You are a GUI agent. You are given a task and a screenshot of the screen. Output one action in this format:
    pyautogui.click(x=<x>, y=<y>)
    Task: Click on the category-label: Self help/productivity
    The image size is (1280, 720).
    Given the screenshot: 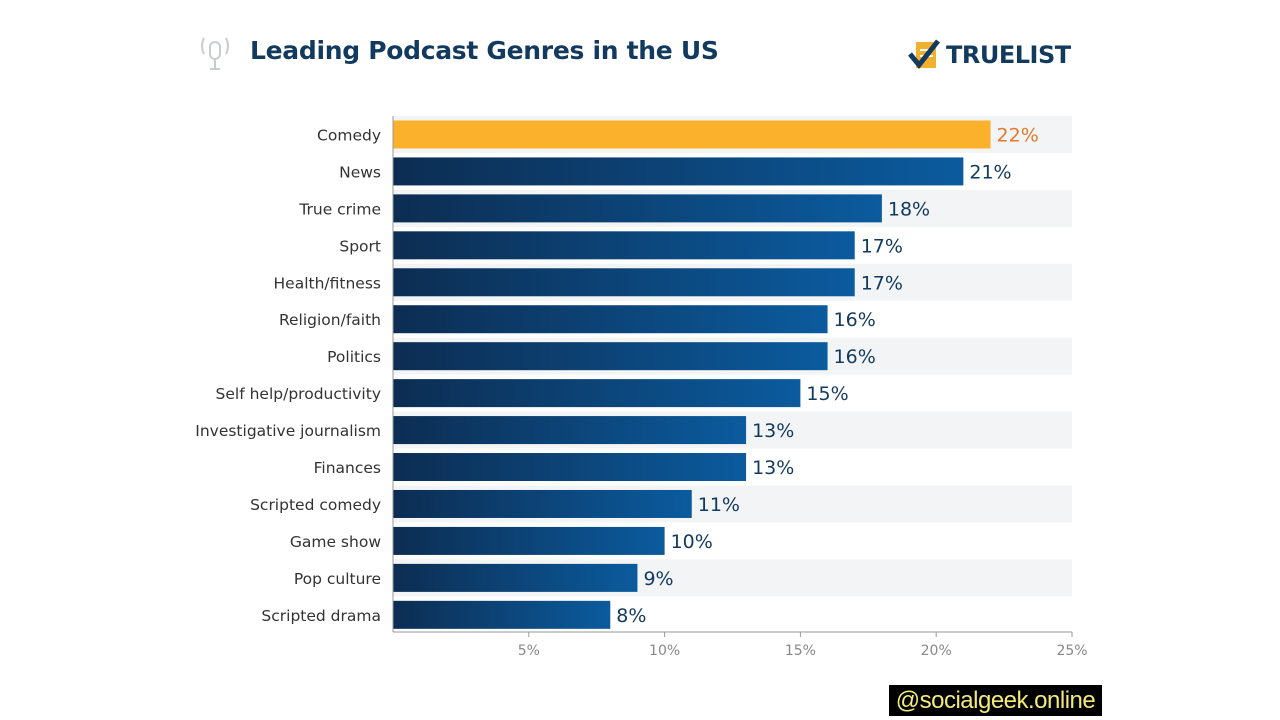 What is the action you would take?
    pyautogui.click(x=298, y=394)
    